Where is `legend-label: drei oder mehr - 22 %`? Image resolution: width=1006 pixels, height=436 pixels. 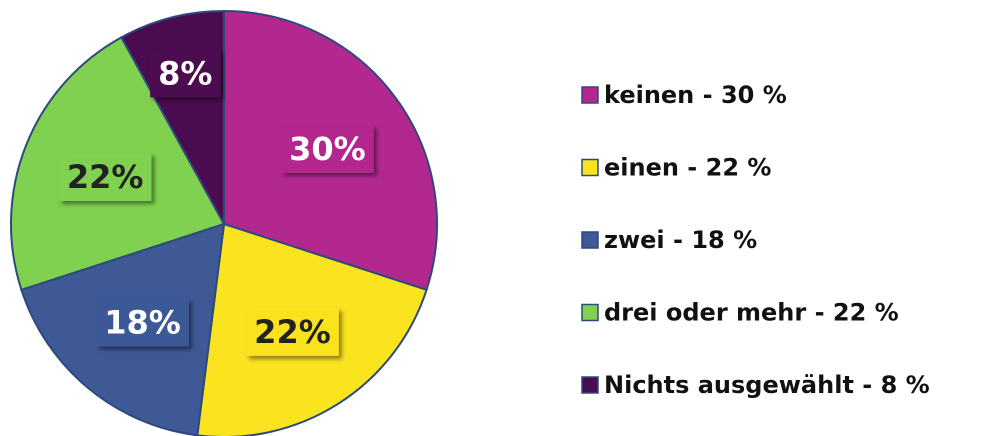 legend-label: drei oder mehr - 22 % is located at coordinates (751, 313).